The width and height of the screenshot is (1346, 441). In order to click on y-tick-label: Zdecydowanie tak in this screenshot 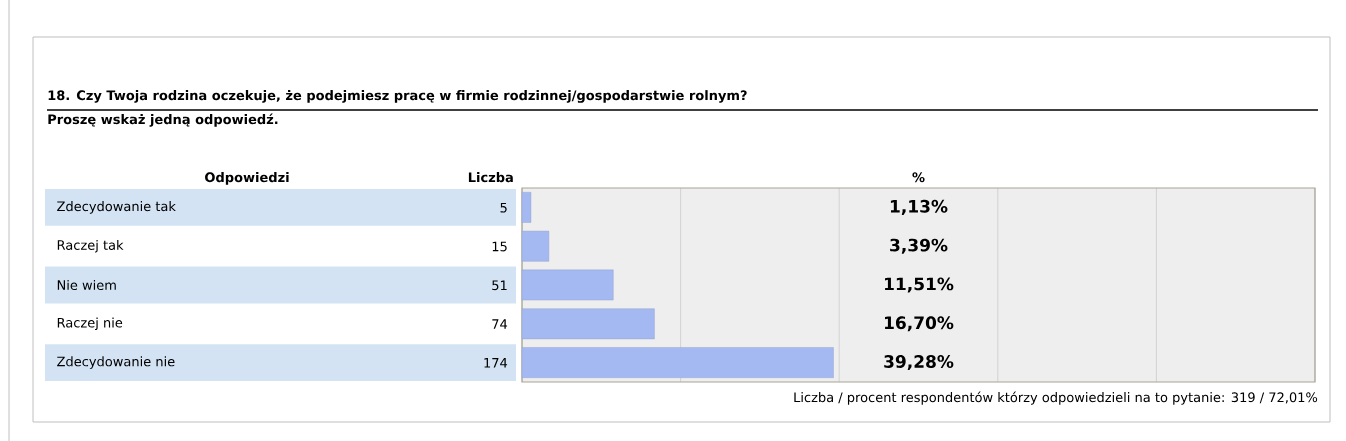, I will do `click(116, 207)`.